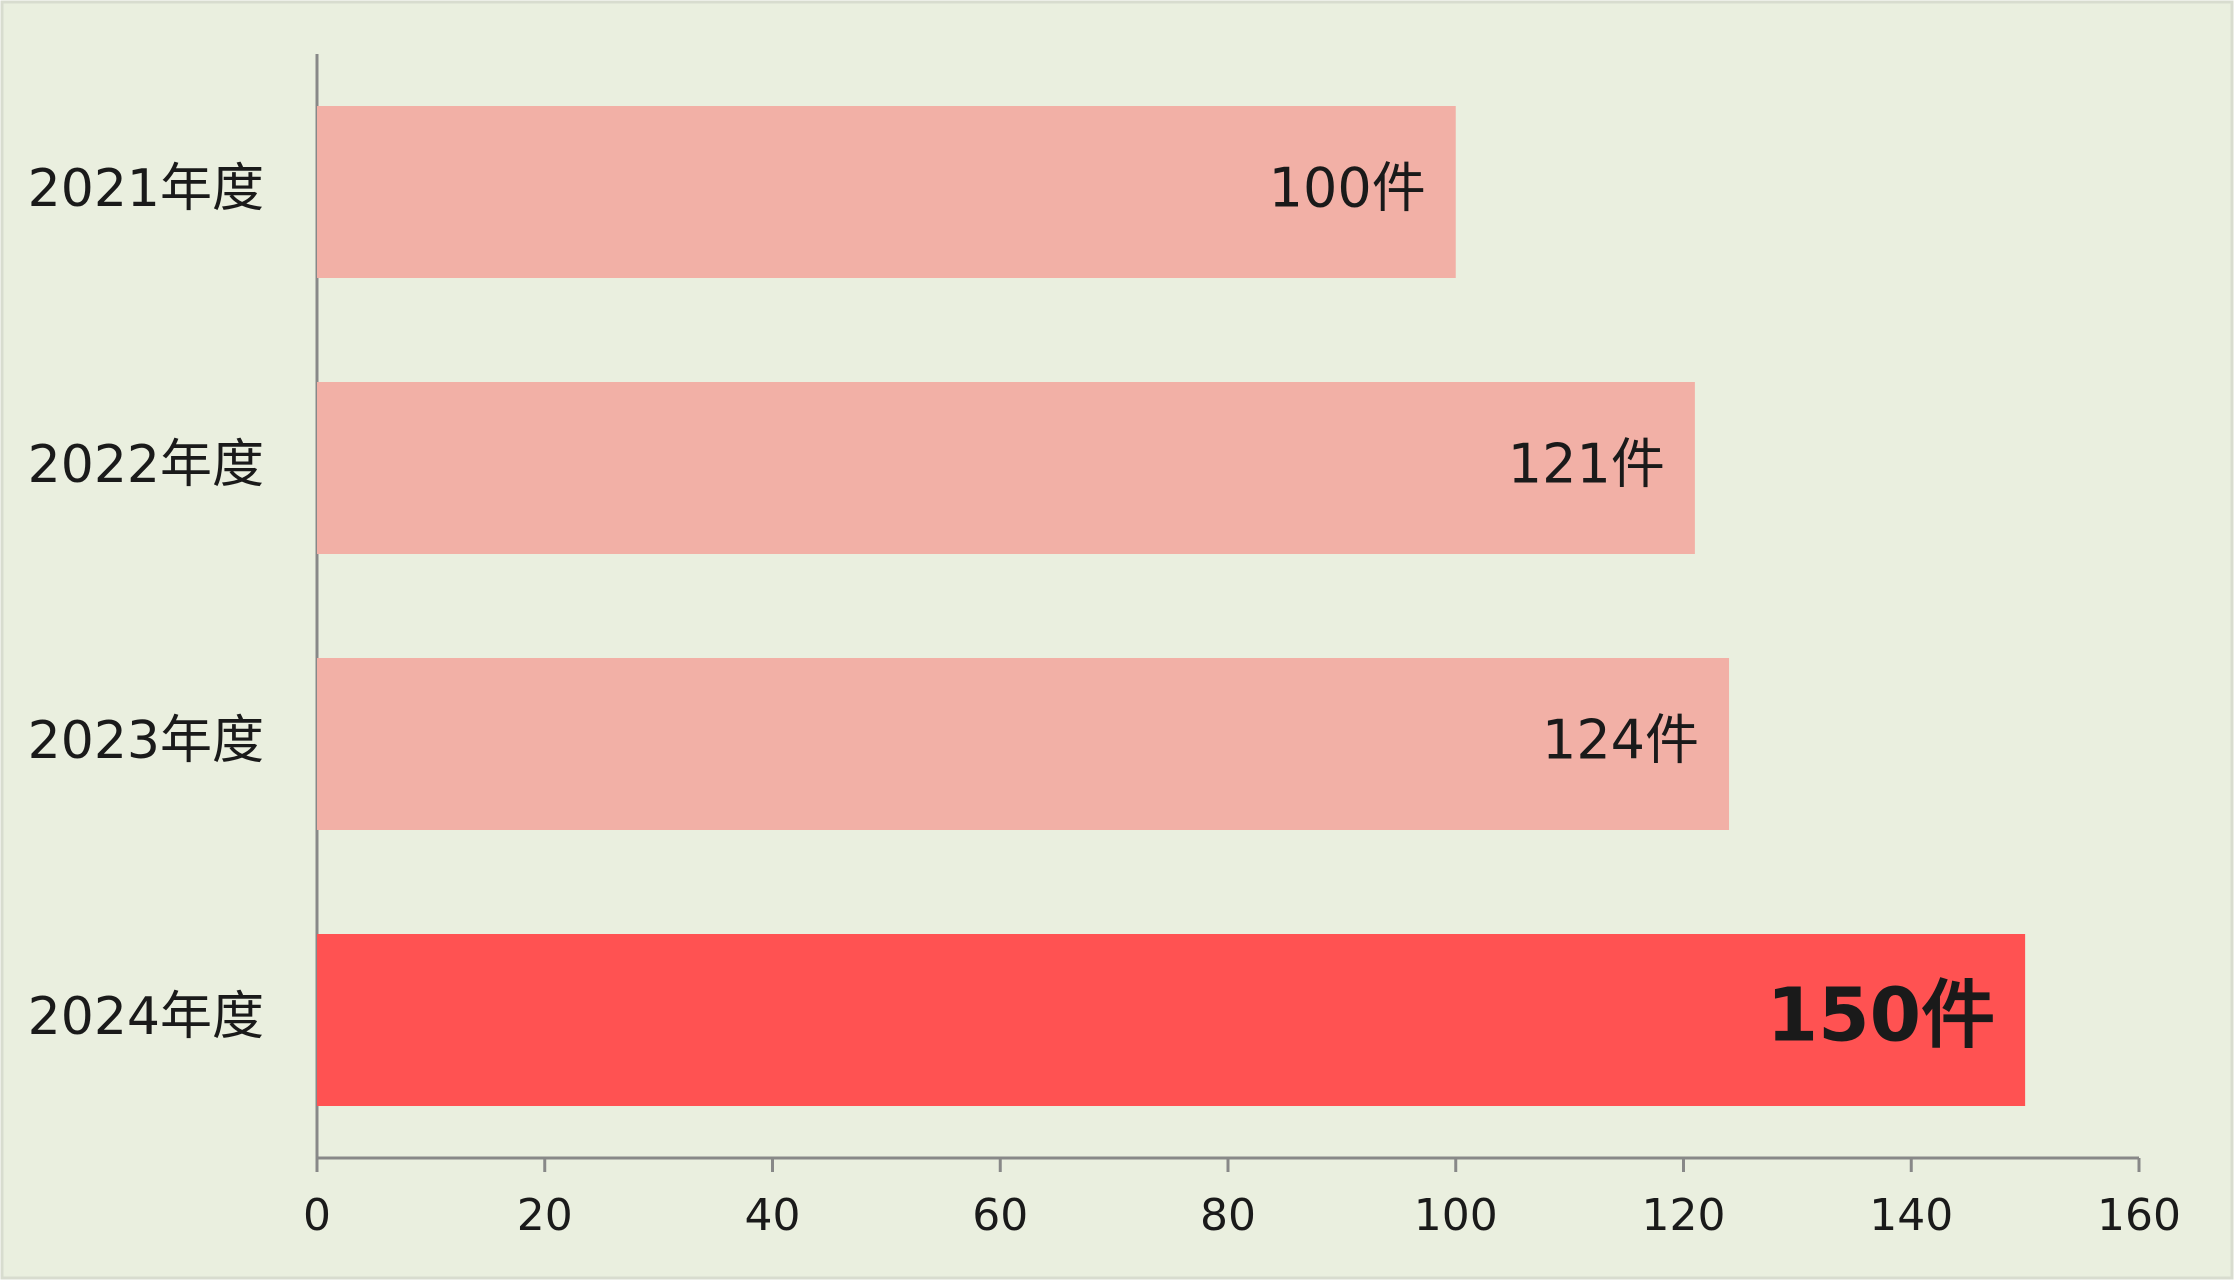 Image resolution: width=2236 pixels, height=1283 pixels. I want to click on x-tick-label: 0, so click(317, 1215).